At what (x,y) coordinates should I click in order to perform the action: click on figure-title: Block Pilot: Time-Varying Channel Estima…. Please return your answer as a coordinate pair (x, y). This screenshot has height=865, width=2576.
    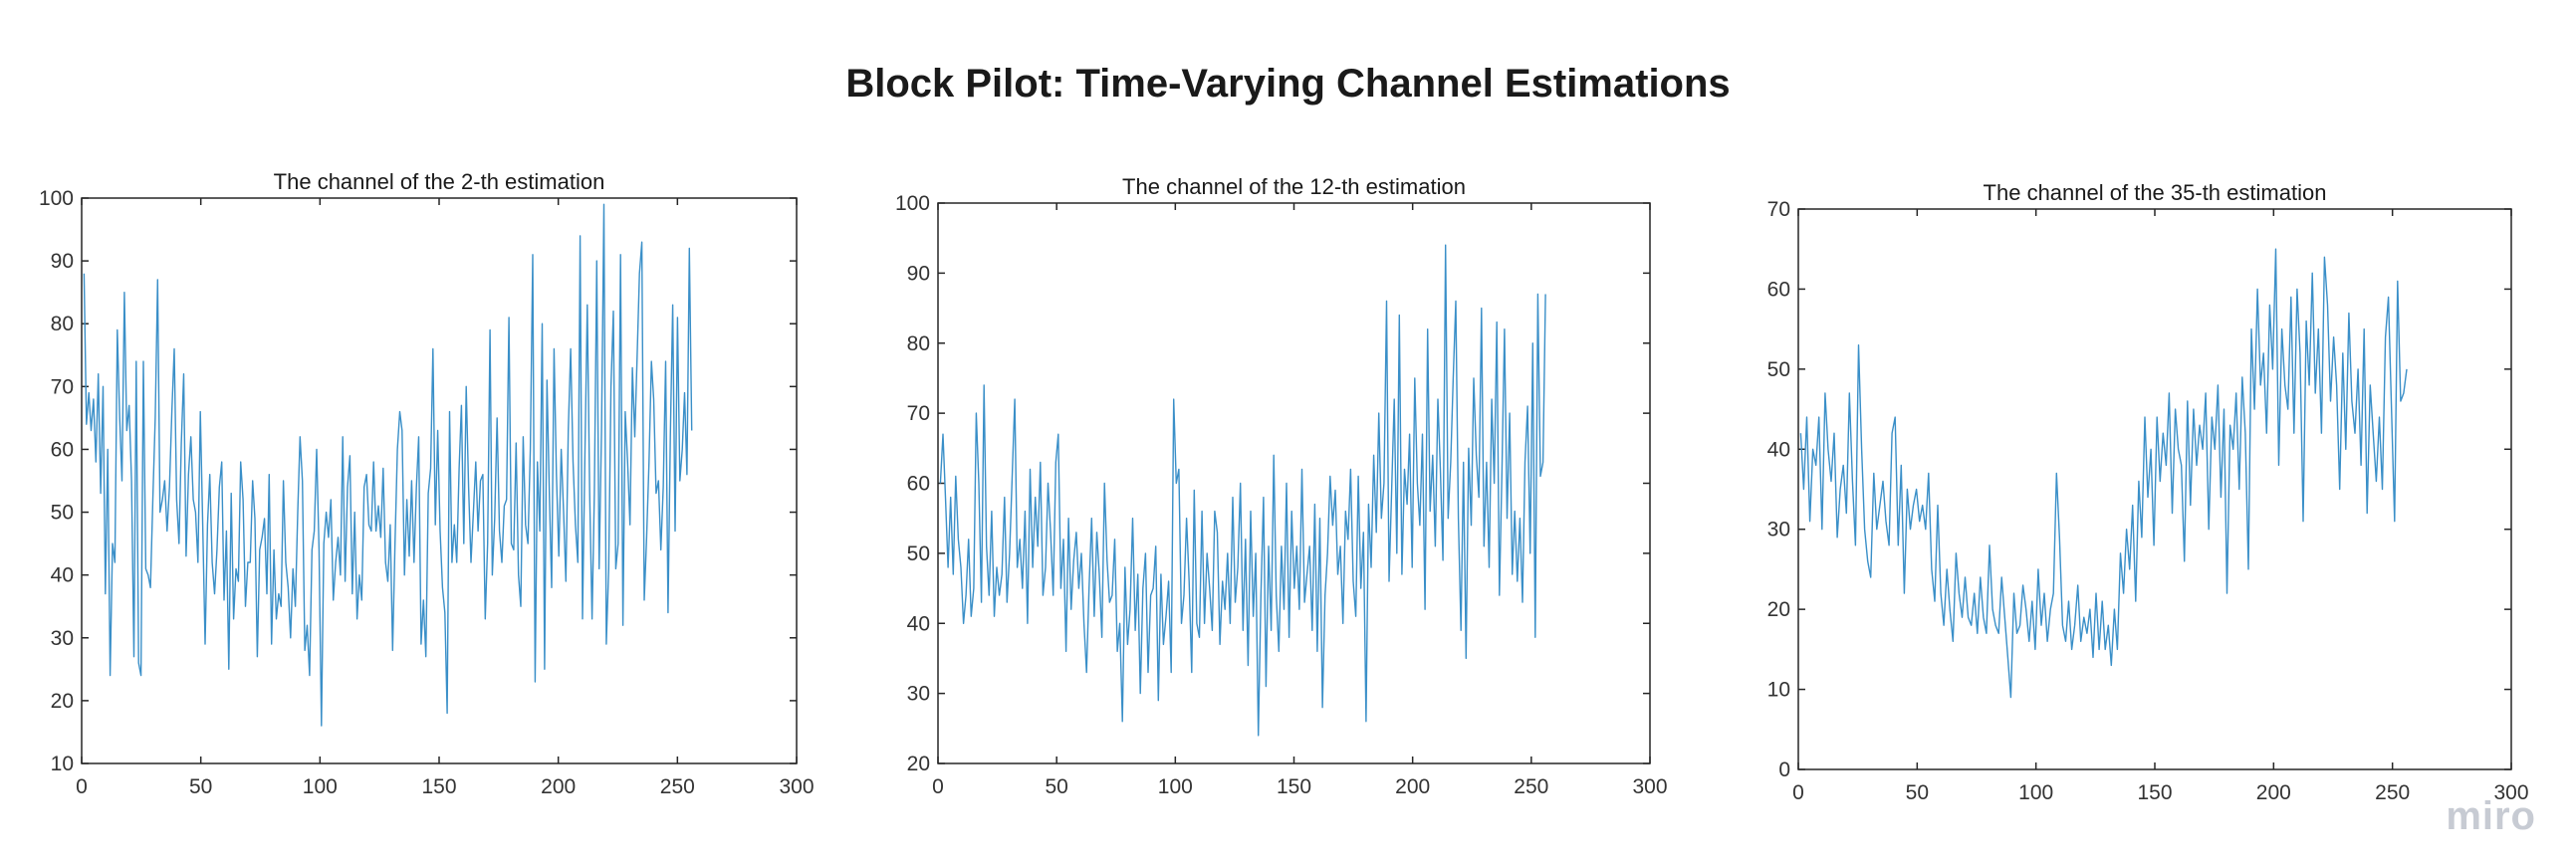
    Looking at the image, I should click on (1288, 84).